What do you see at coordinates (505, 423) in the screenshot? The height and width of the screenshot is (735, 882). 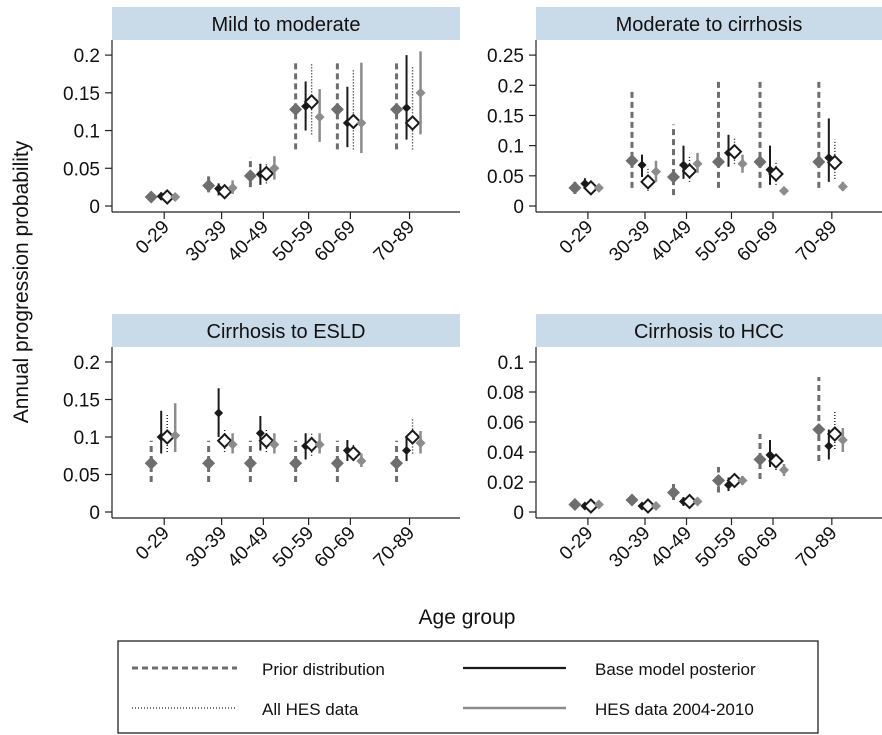 I see `y-tick-label: 0.06` at bounding box center [505, 423].